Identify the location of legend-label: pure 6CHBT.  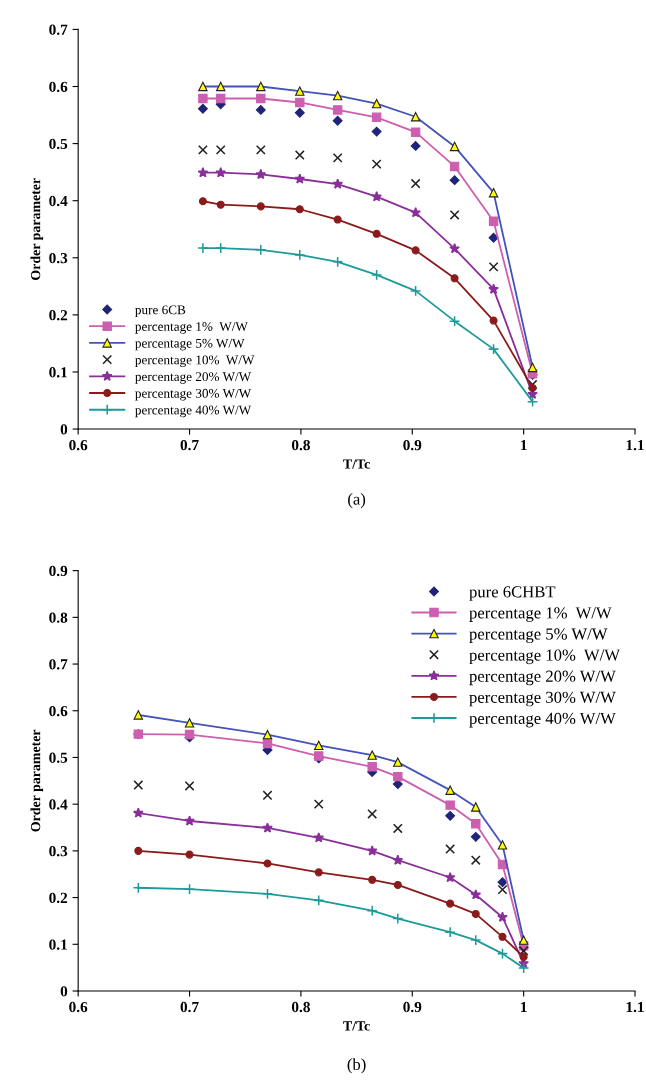
(512, 593).